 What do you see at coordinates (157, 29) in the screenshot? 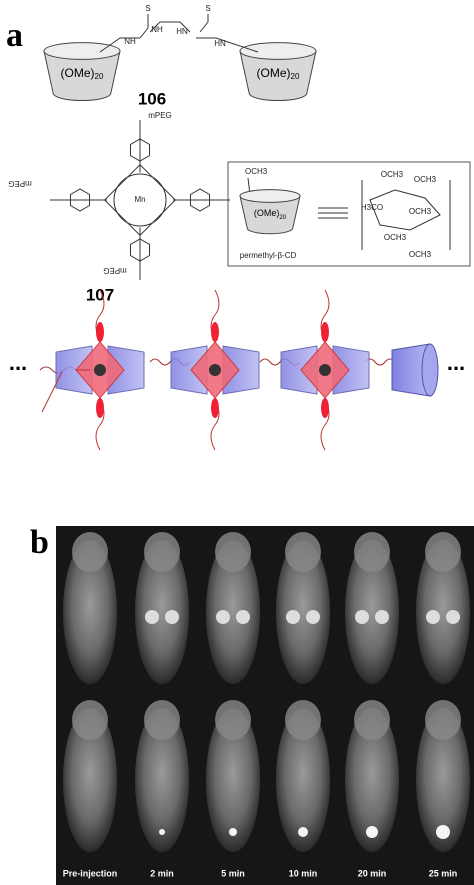
I see `atom-label: NH` at bounding box center [157, 29].